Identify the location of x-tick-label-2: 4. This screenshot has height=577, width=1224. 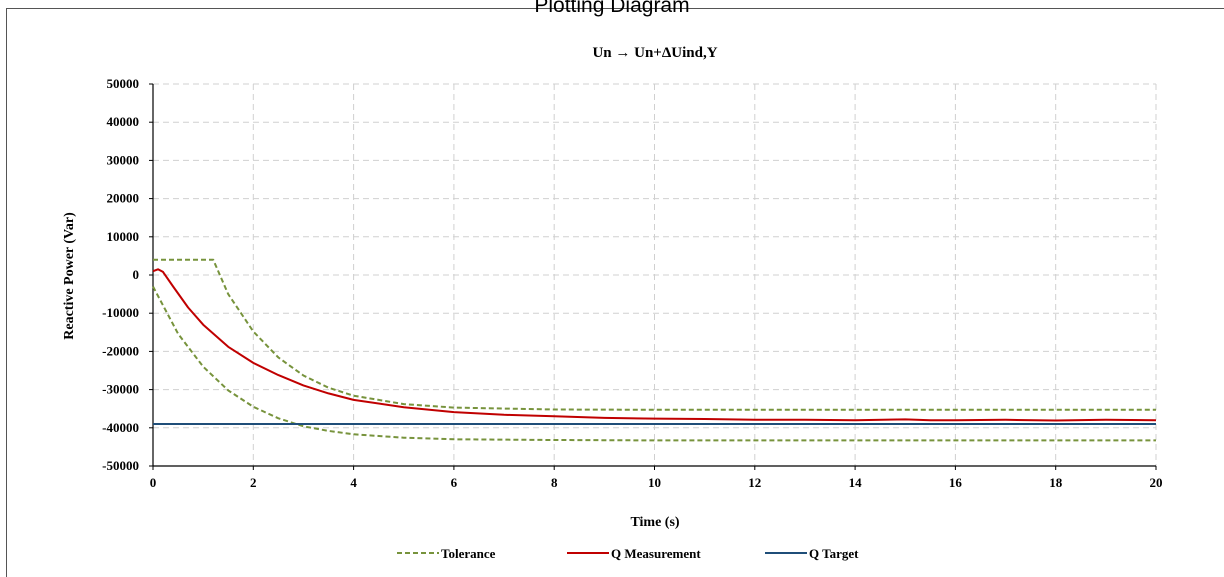
(353, 482).